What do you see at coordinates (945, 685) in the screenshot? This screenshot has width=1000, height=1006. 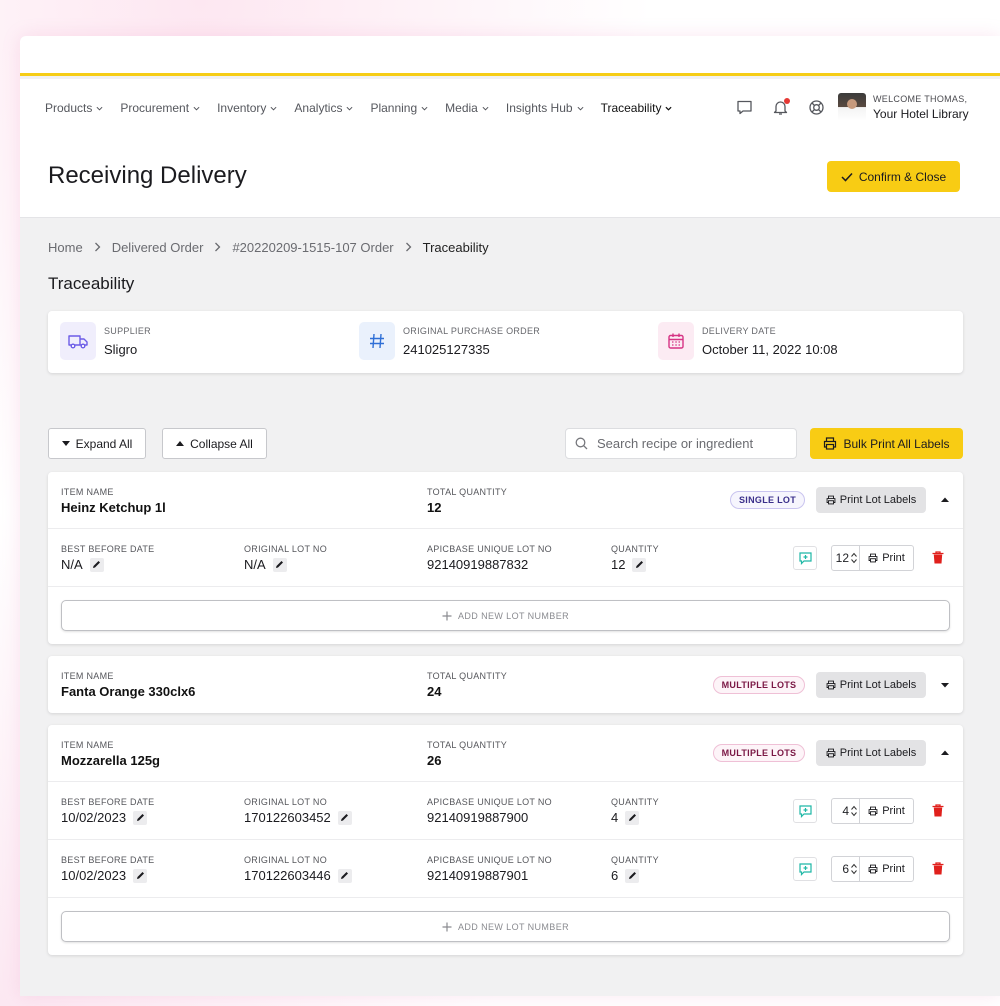 I see `caret-down-icon` at bounding box center [945, 685].